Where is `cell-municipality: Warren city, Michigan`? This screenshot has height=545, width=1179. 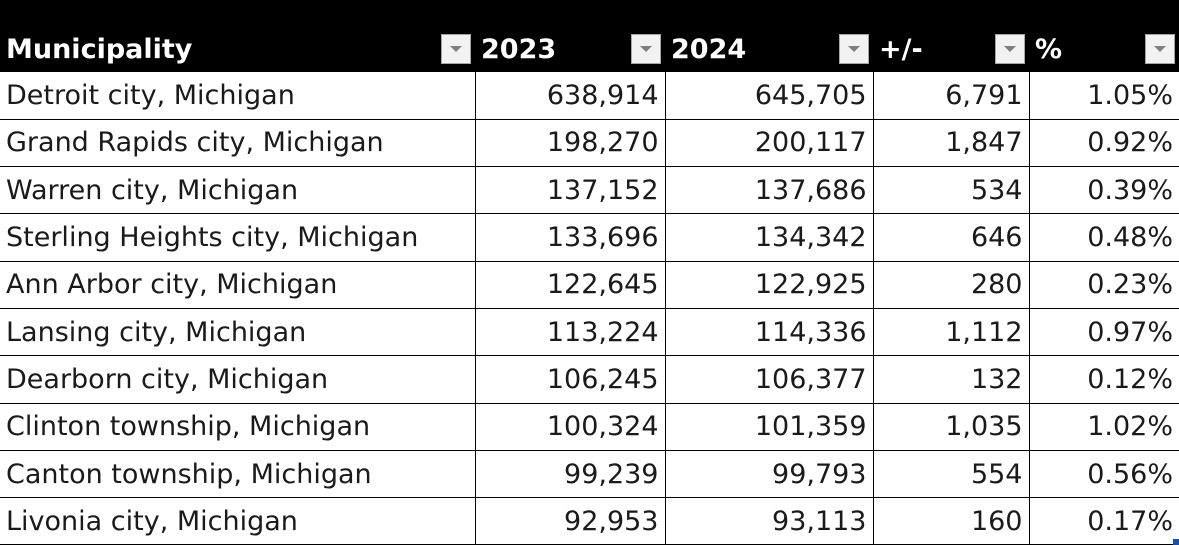
cell-municipality: Warren city, Michigan is located at coordinates (238, 190).